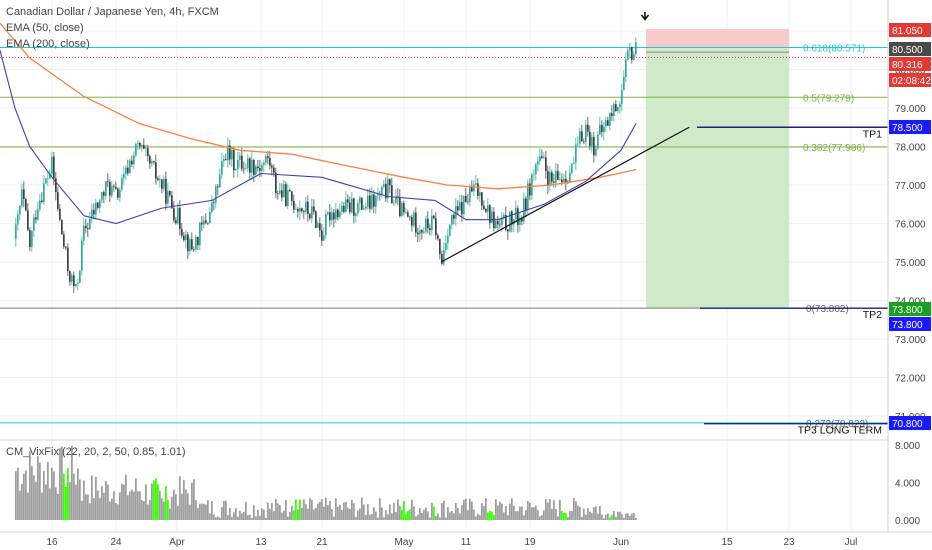 The image size is (932, 550). Describe the element at coordinates (907, 65) in the screenshot. I see `price-badge-label: 80.316` at that location.